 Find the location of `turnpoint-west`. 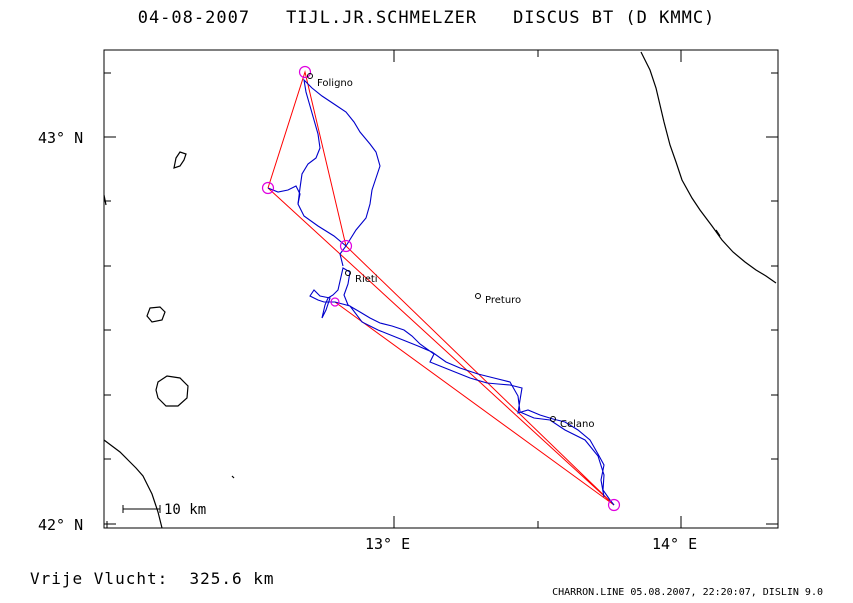

turnpoint-west is located at coordinates (268, 188).